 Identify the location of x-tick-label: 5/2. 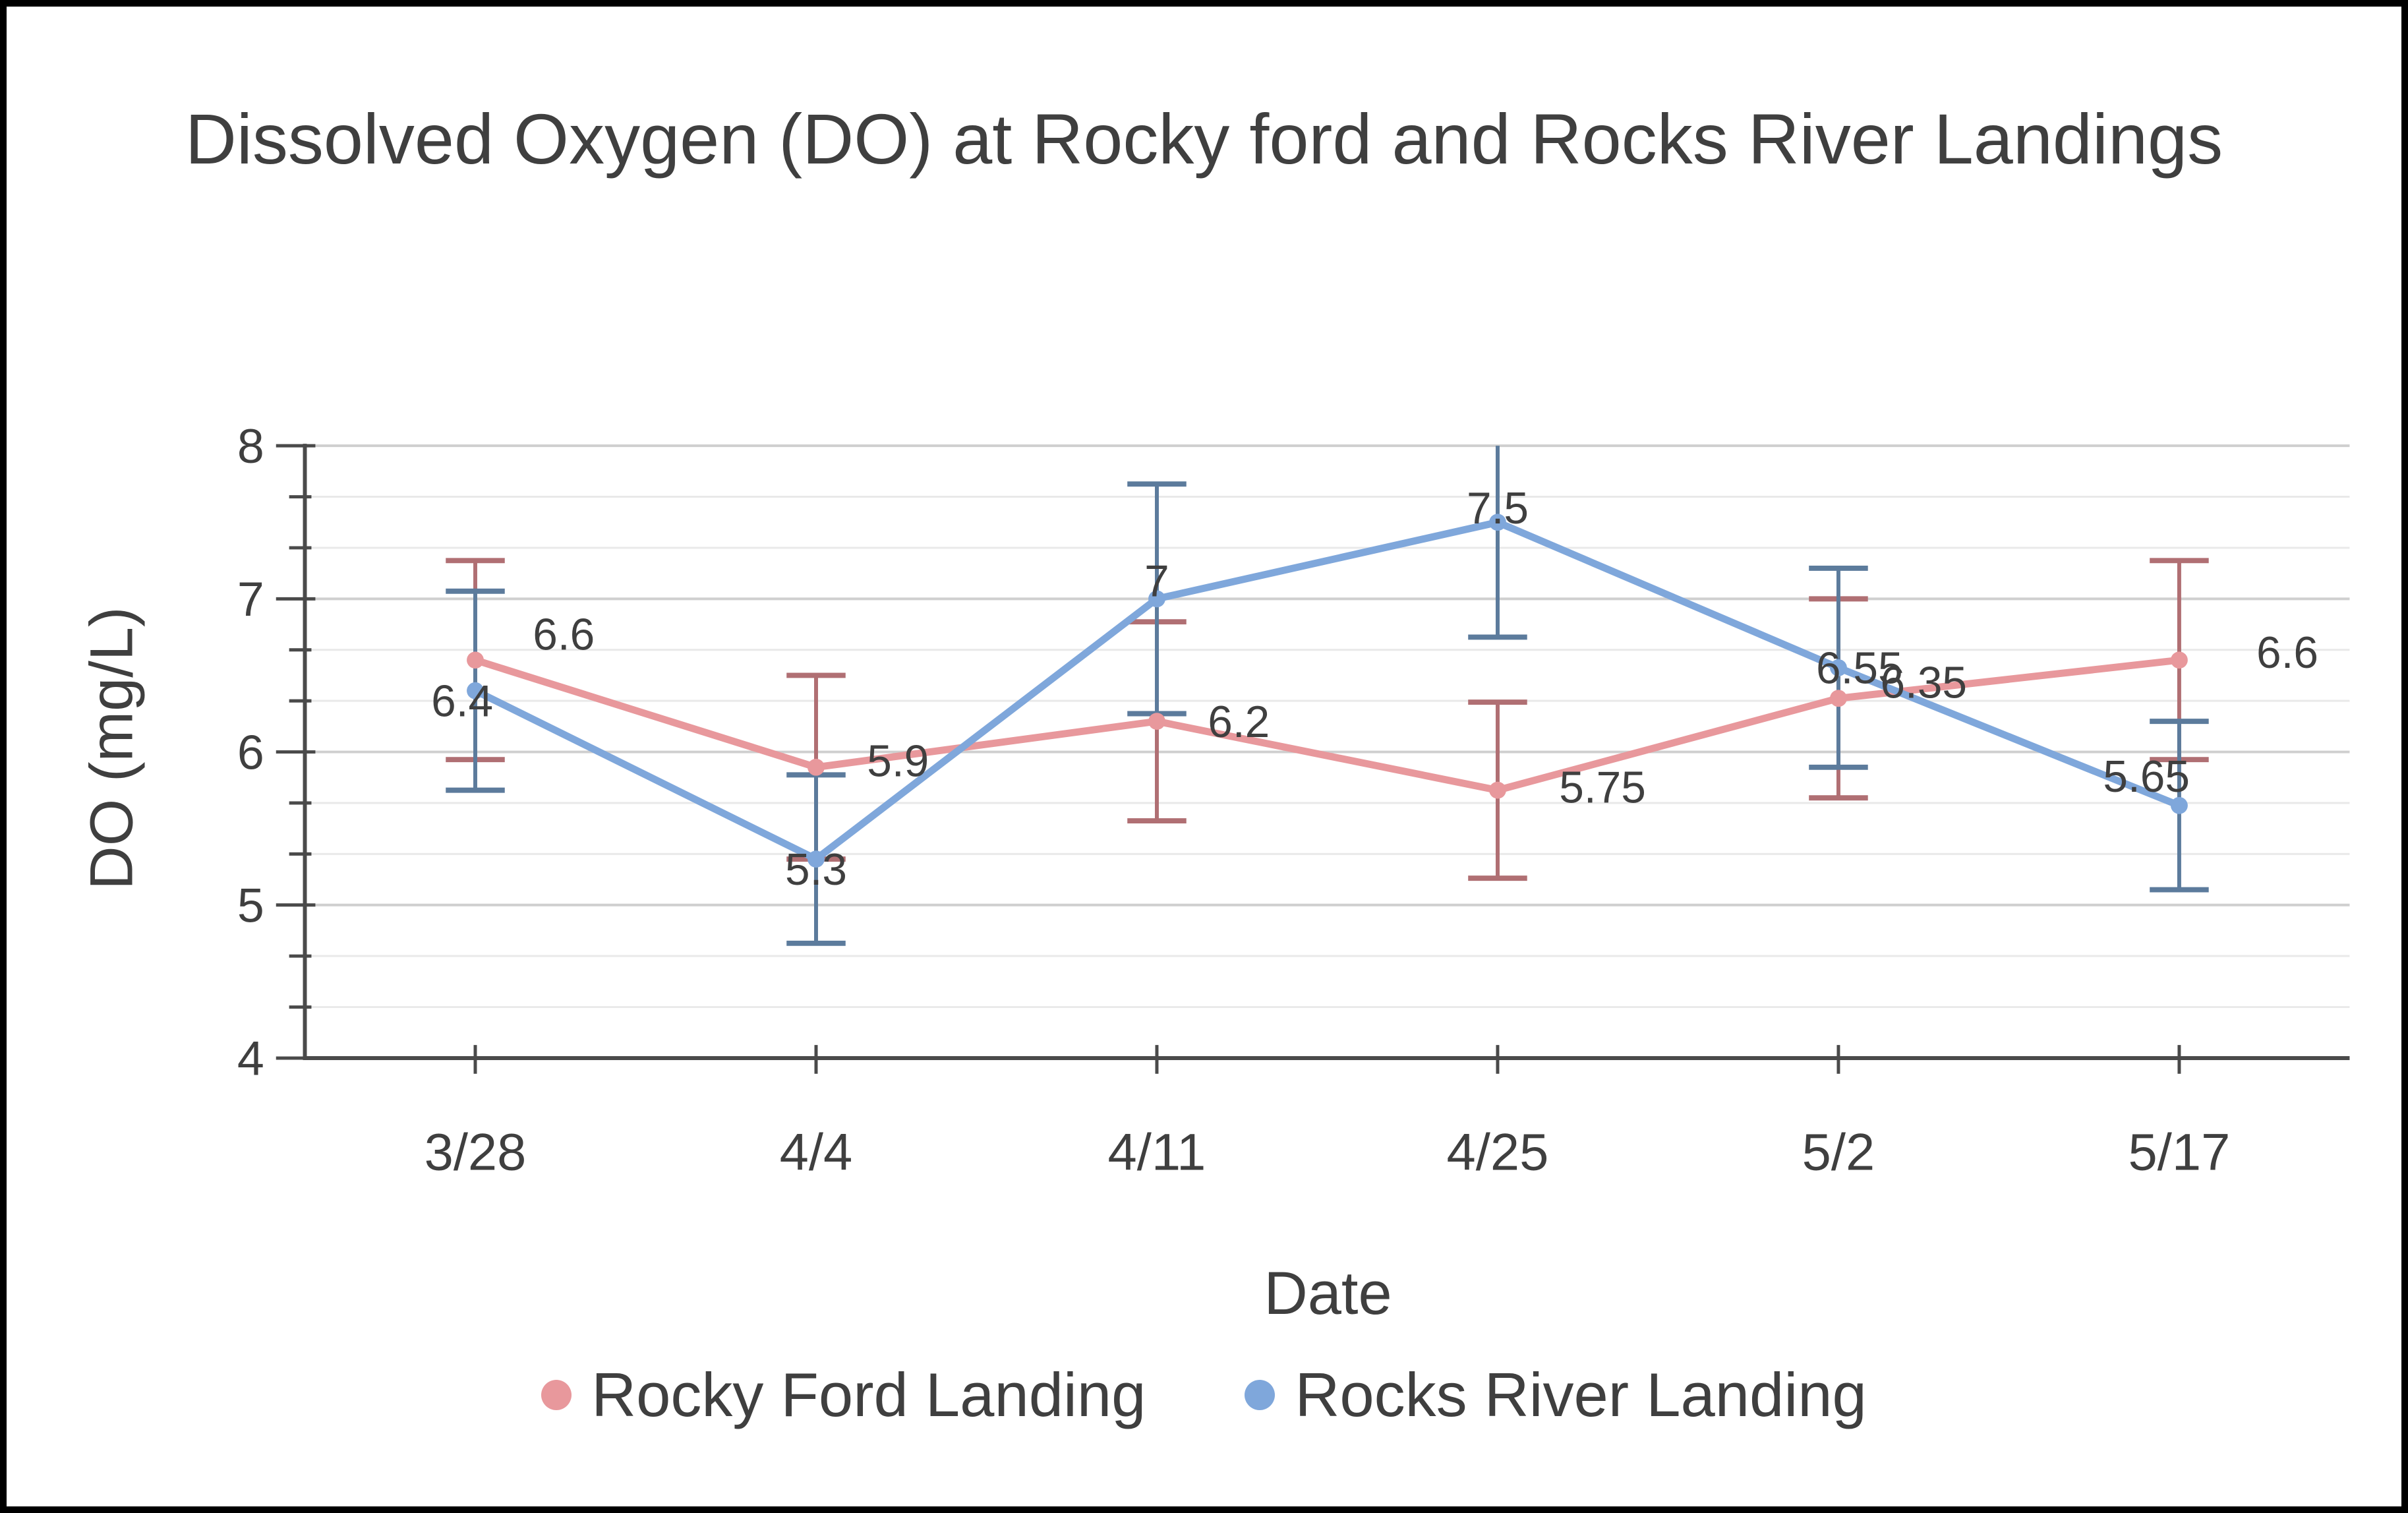
(1838, 1152).